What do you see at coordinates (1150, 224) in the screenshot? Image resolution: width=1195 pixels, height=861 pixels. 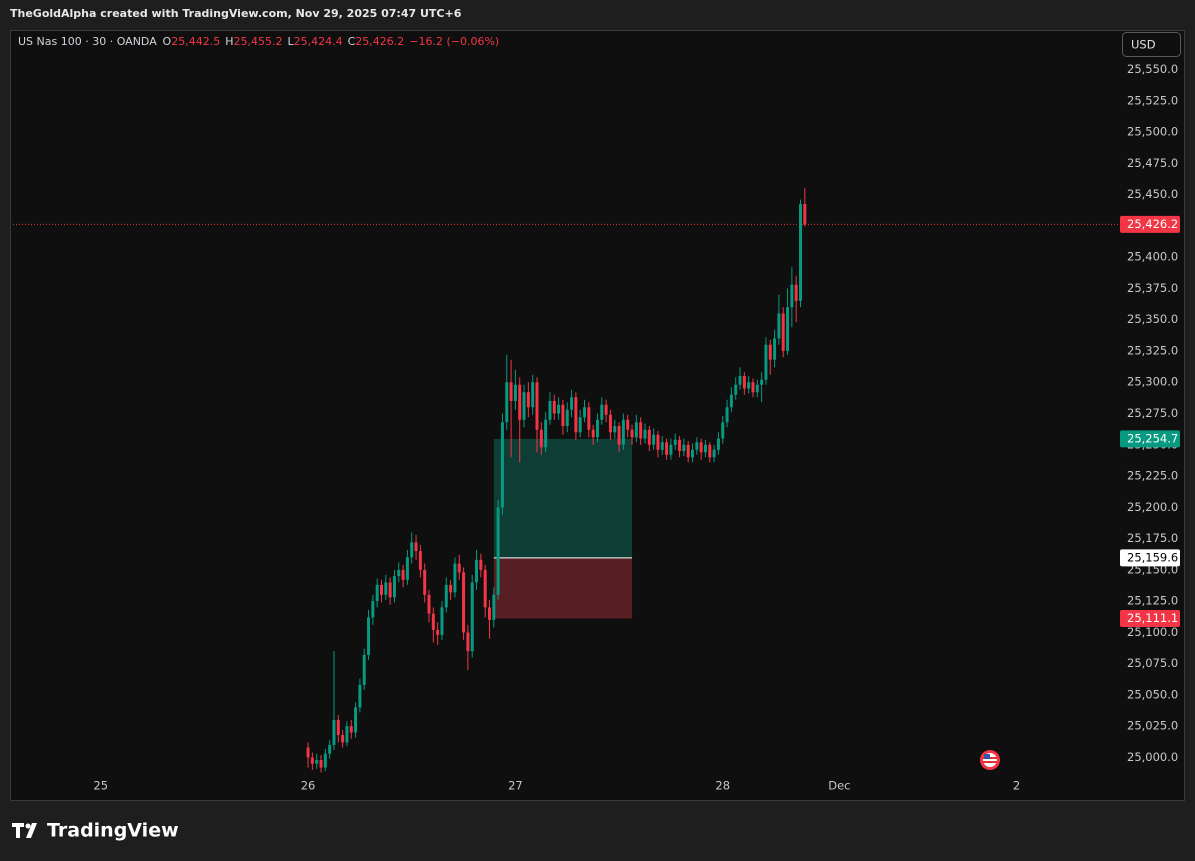 I see `last-price-tag` at bounding box center [1150, 224].